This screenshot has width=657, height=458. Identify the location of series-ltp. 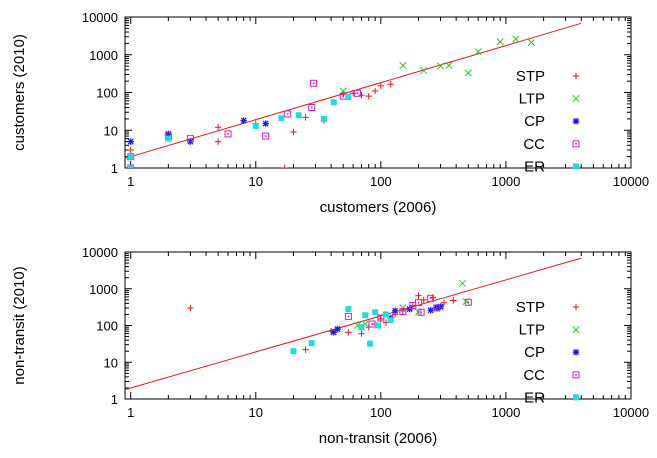
(437, 65).